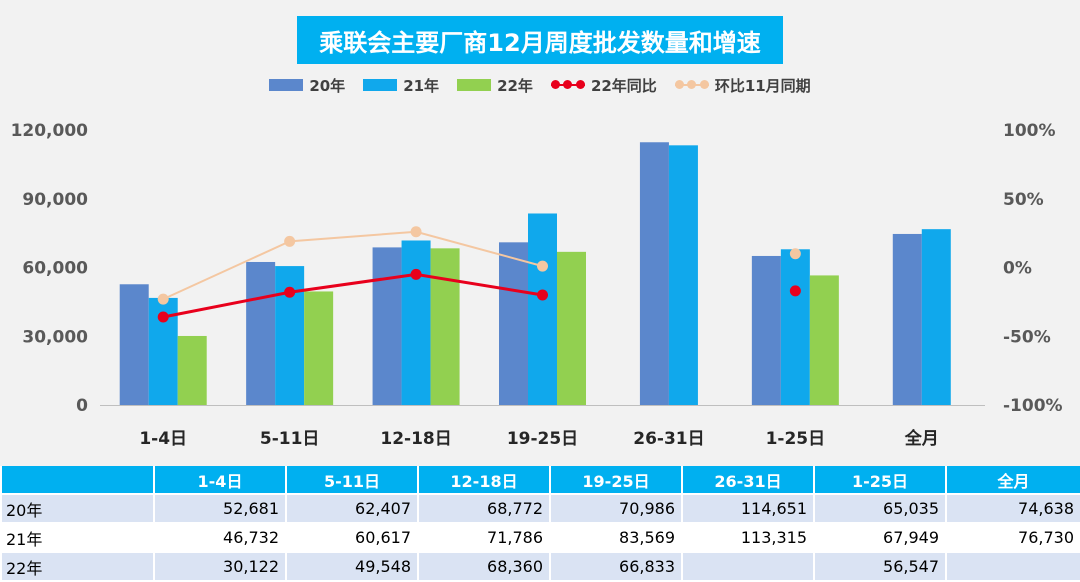  Describe the element at coordinates (1023, 200) in the screenshot. I see `y-right-tick-label: 50%` at that location.